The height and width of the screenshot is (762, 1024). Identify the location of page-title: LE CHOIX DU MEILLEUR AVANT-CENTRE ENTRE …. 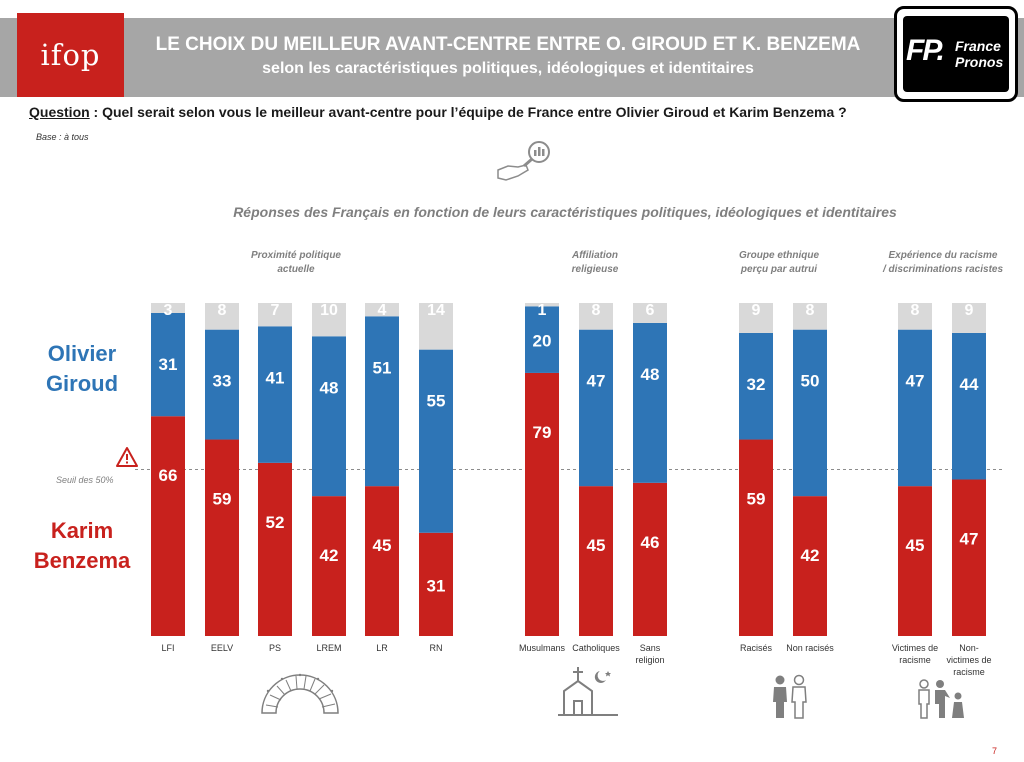
(508, 44).